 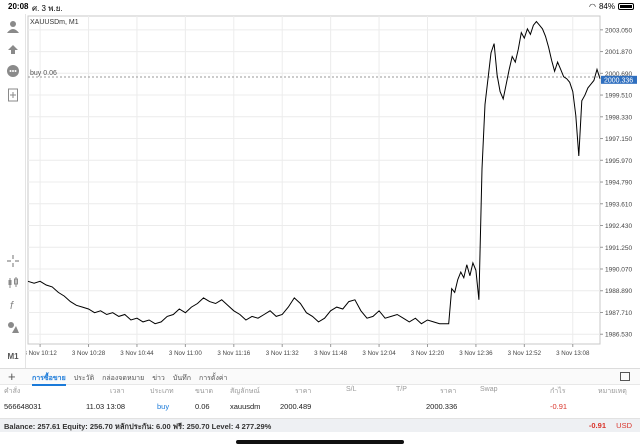 I want to click on tab-settings: การตั้งค่า, so click(x=213, y=378).